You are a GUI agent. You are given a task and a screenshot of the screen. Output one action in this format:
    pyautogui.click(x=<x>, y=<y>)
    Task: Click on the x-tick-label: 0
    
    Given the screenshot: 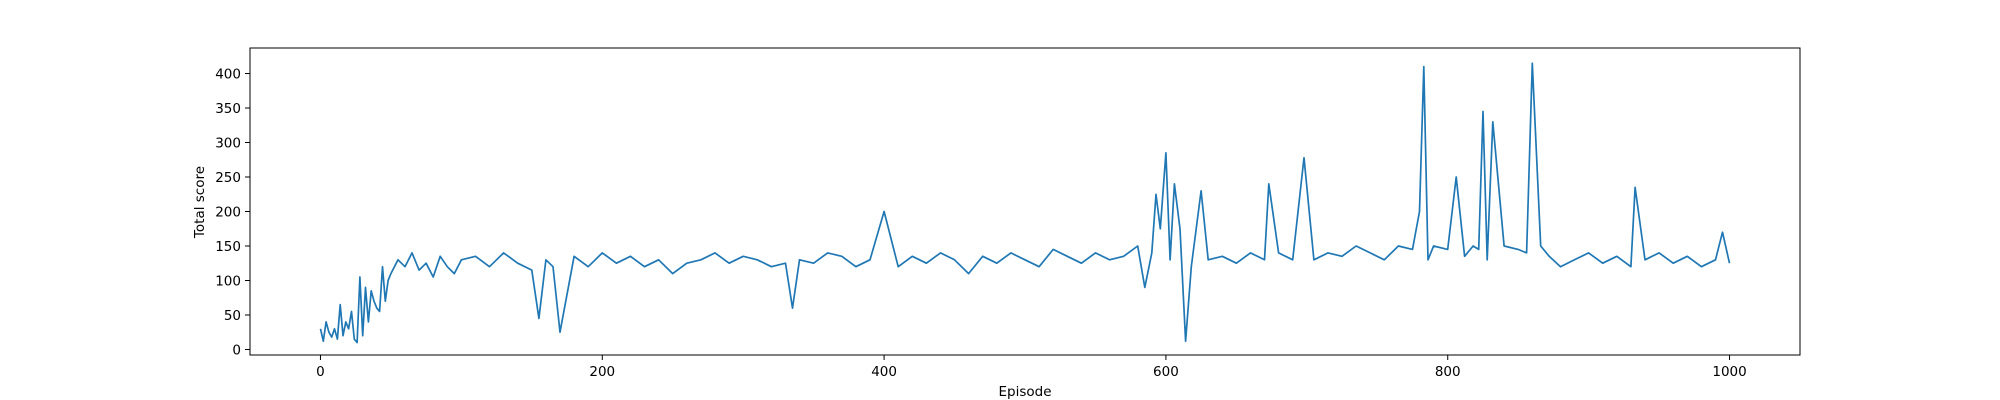 What is the action you would take?
    pyautogui.click(x=320, y=372)
    